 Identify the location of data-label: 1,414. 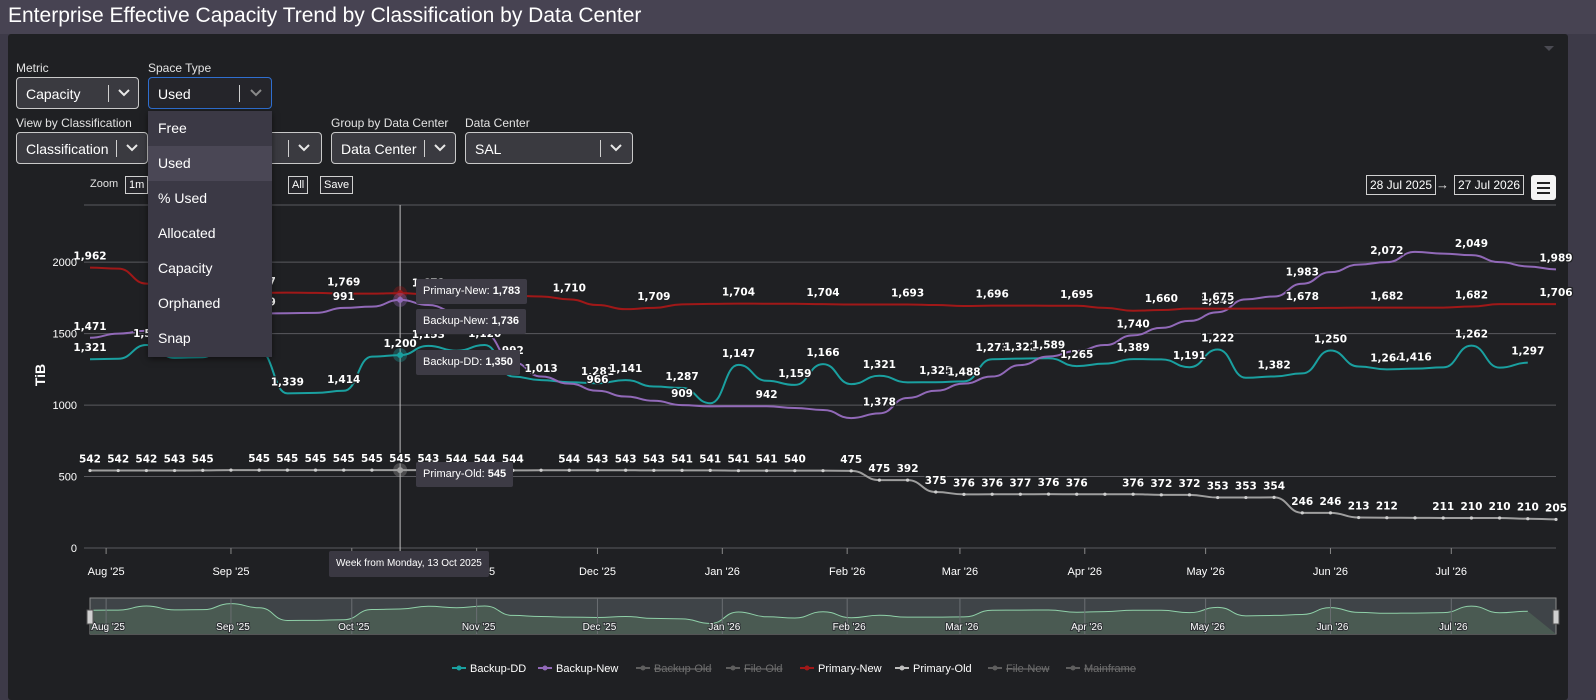
(343, 380).